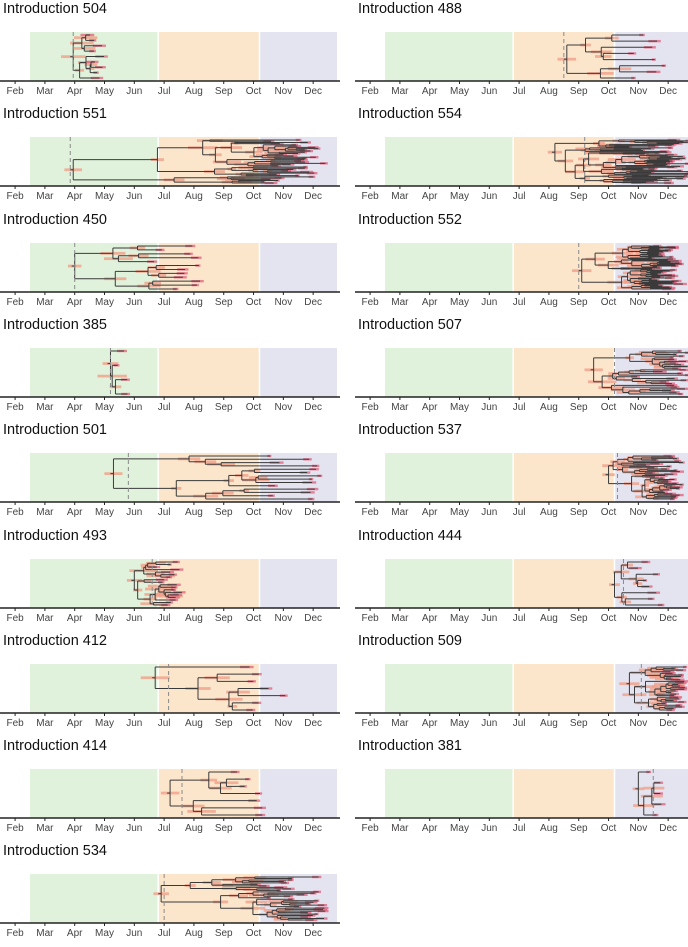  I want to click on panel-title: Introduction 534, so click(55, 851).